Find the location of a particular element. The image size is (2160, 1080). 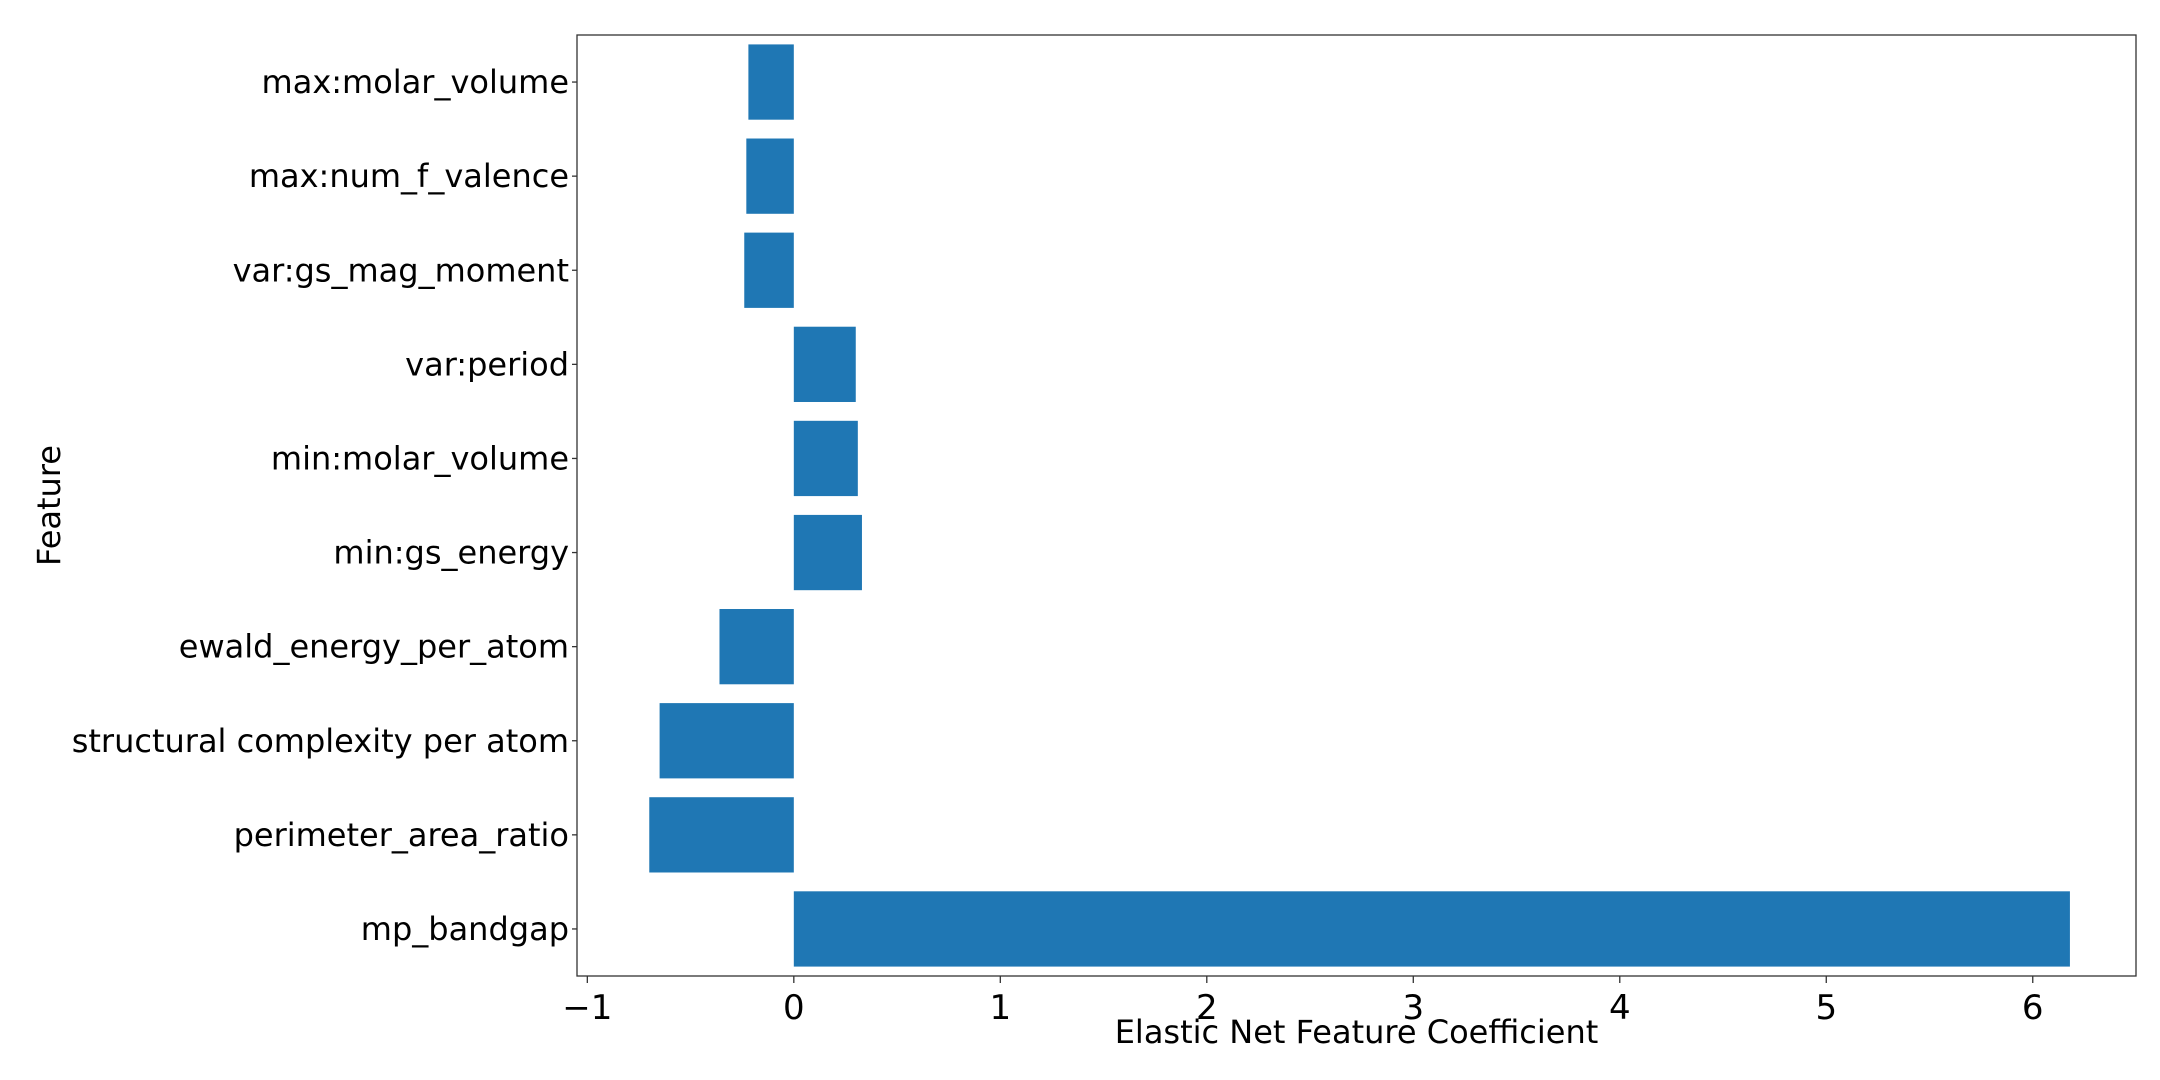

x-tick-label: 2 is located at coordinates (1207, 1008).